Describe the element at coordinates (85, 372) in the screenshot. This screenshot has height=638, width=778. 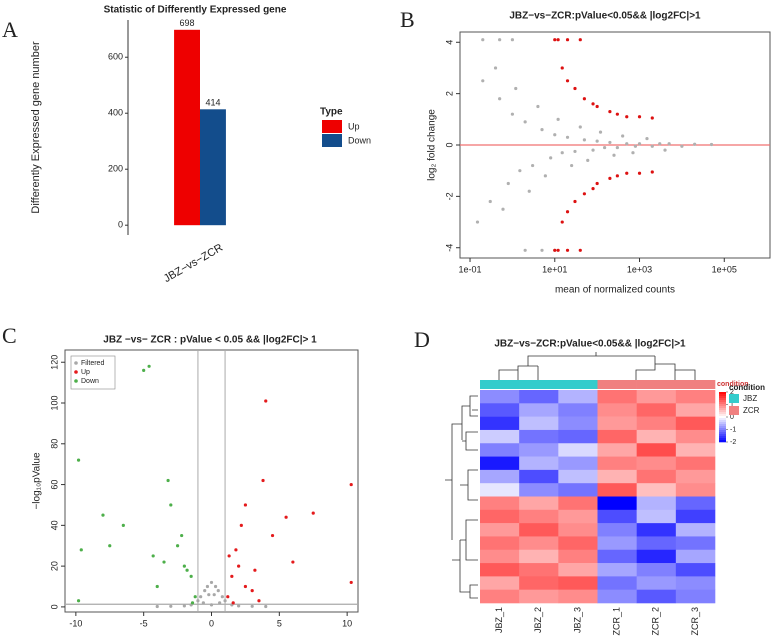
I see `legend-label: Up` at that location.